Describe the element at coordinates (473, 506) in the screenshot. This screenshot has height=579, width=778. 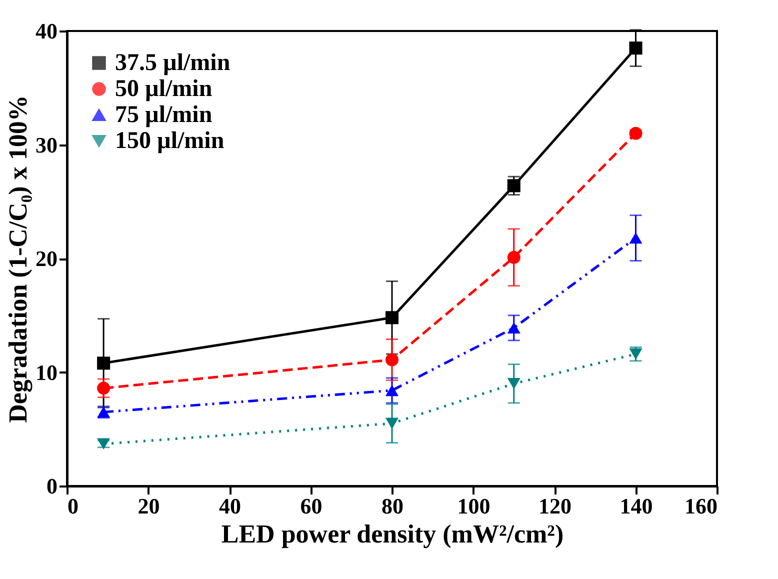
I see `x-tick-label: 100` at that location.